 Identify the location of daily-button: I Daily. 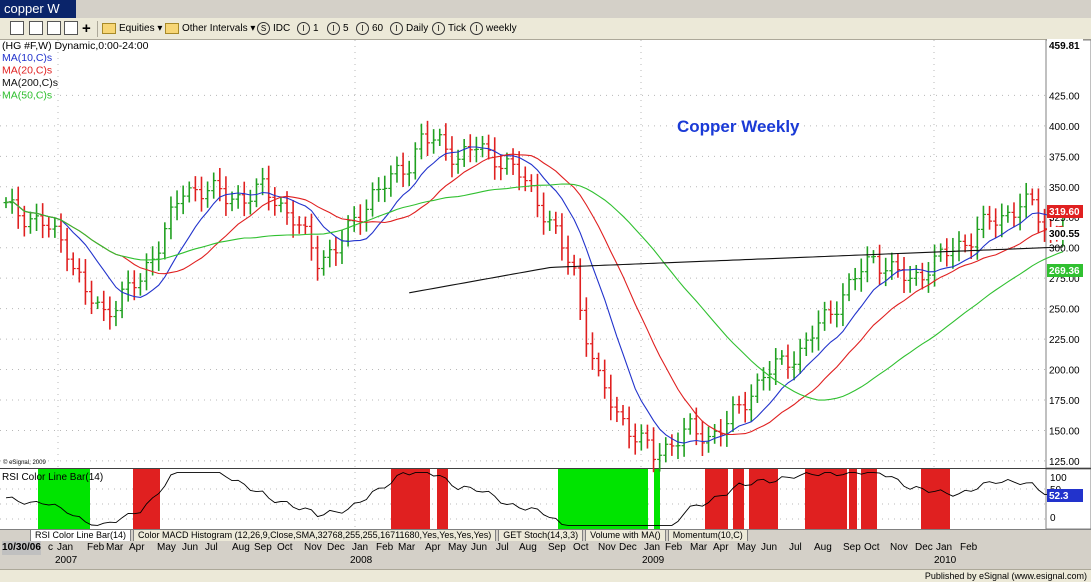
(409, 28).